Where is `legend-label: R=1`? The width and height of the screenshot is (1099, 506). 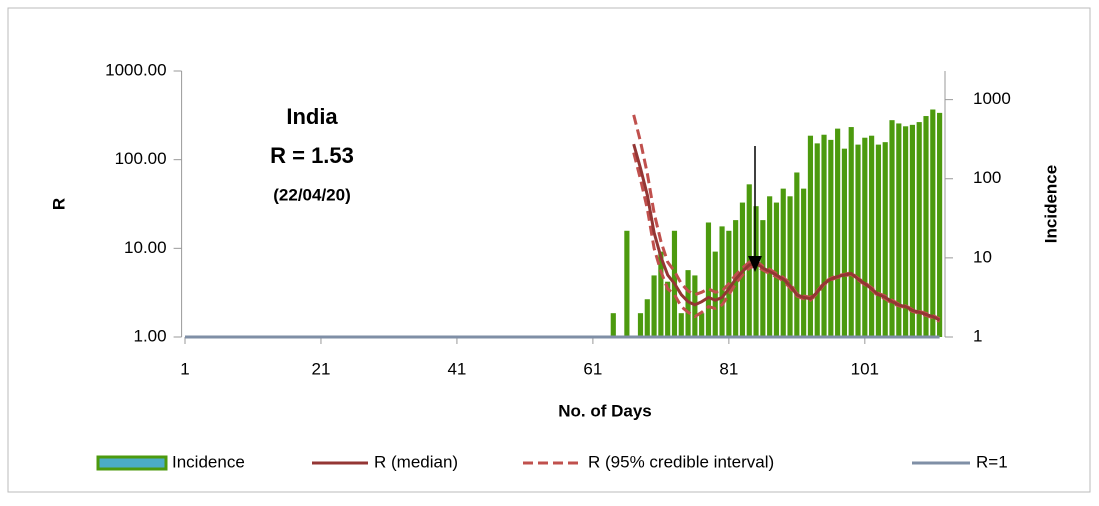
legend-label: R=1 is located at coordinates (992, 461).